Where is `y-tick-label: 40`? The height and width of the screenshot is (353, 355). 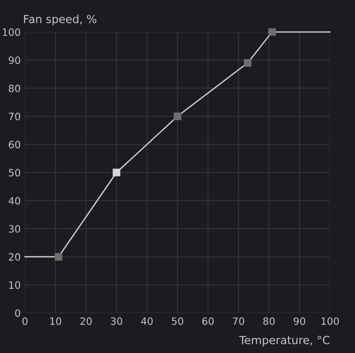
y-tick-label: 40 is located at coordinates (14, 200).